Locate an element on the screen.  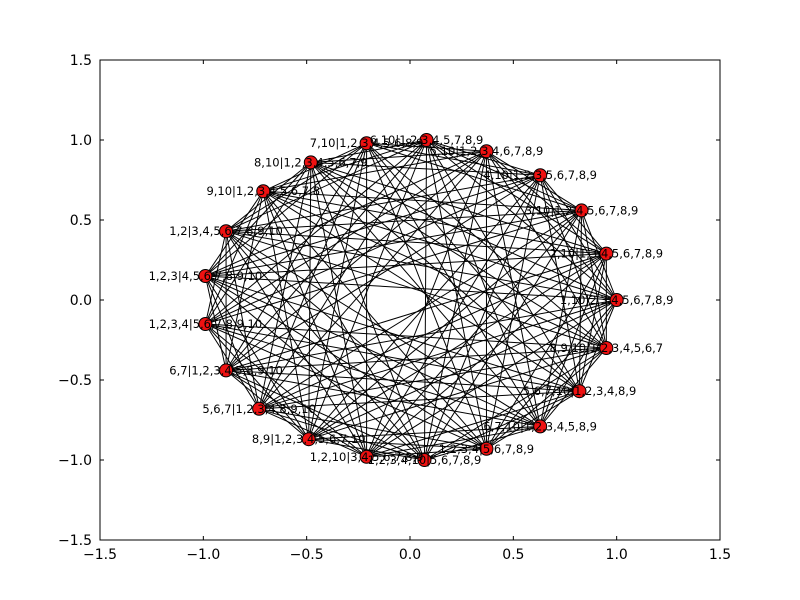
node-label-12: 1,2,3|4,5,6,7,8,9,10 is located at coordinates (206, 276).